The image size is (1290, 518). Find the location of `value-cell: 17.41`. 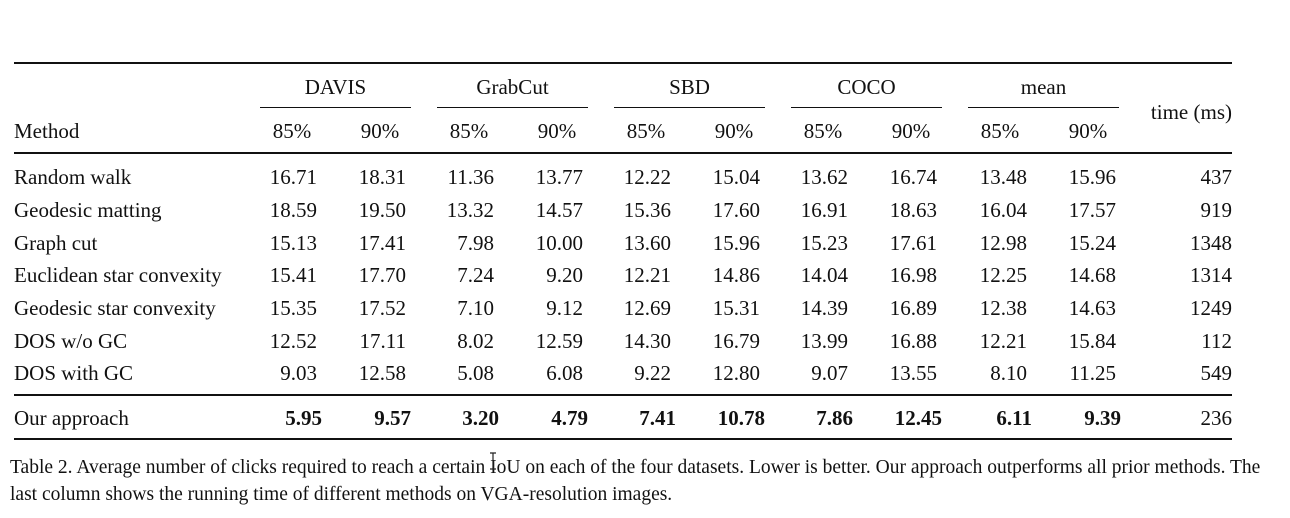

value-cell: 17.41 is located at coordinates (382, 243).